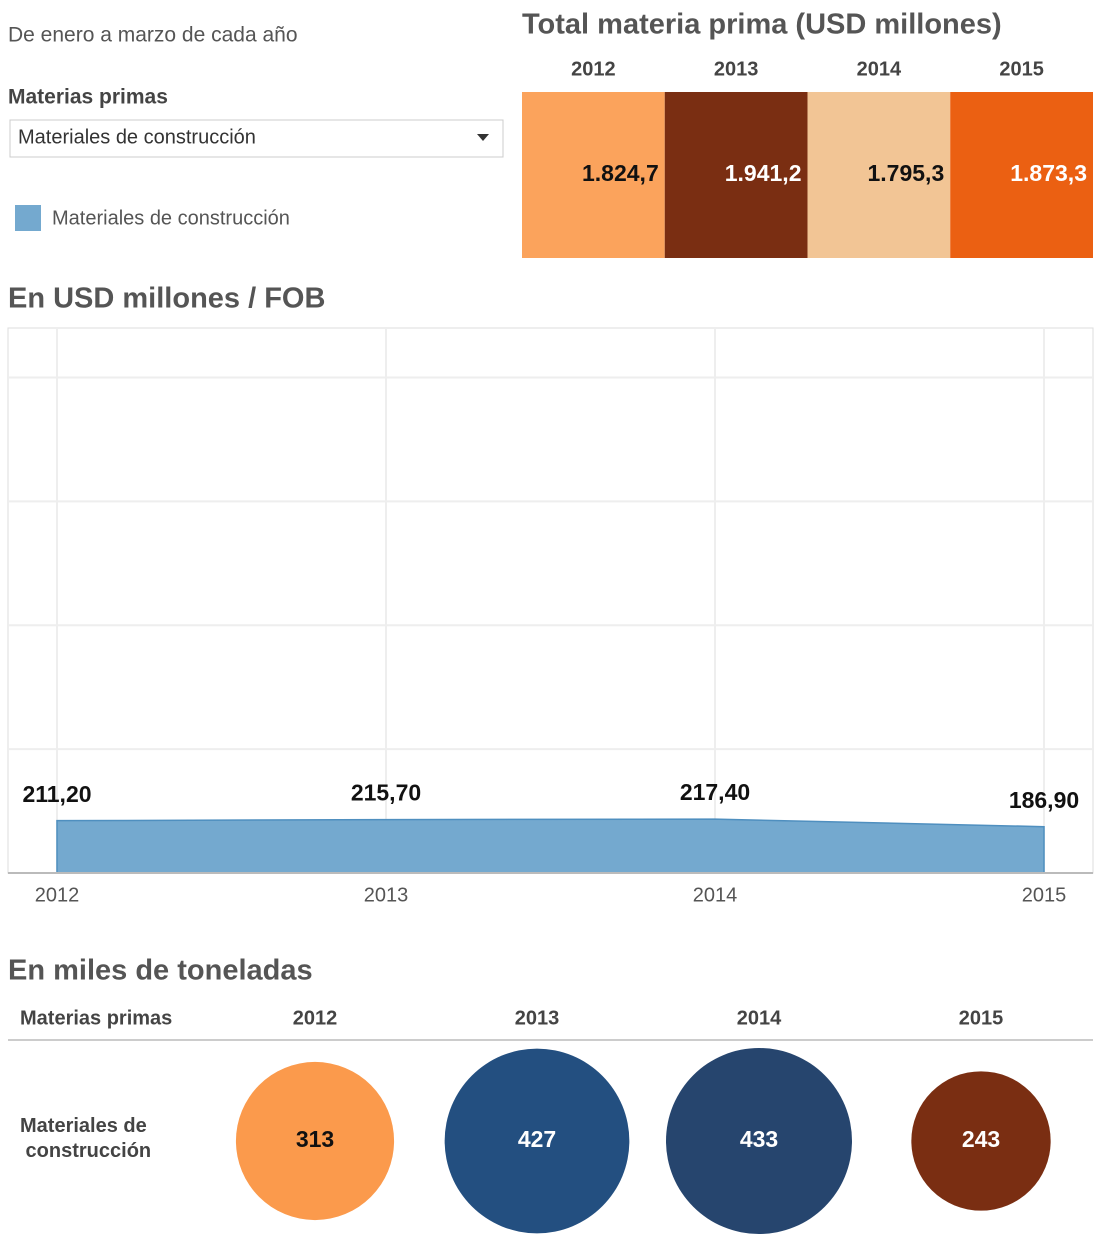  Describe the element at coordinates (137, 137) in the screenshot. I see `dropdown-value: Materiales de construcción` at that location.